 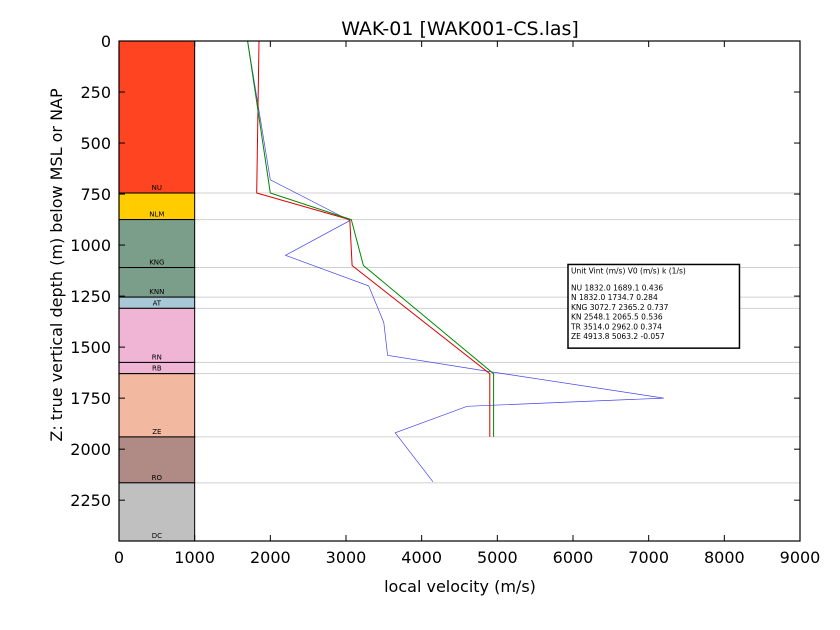 What do you see at coordinates (106, 41) in the screenshot?
I see `y-tick-label: 0` at bounding box center [106, 41].